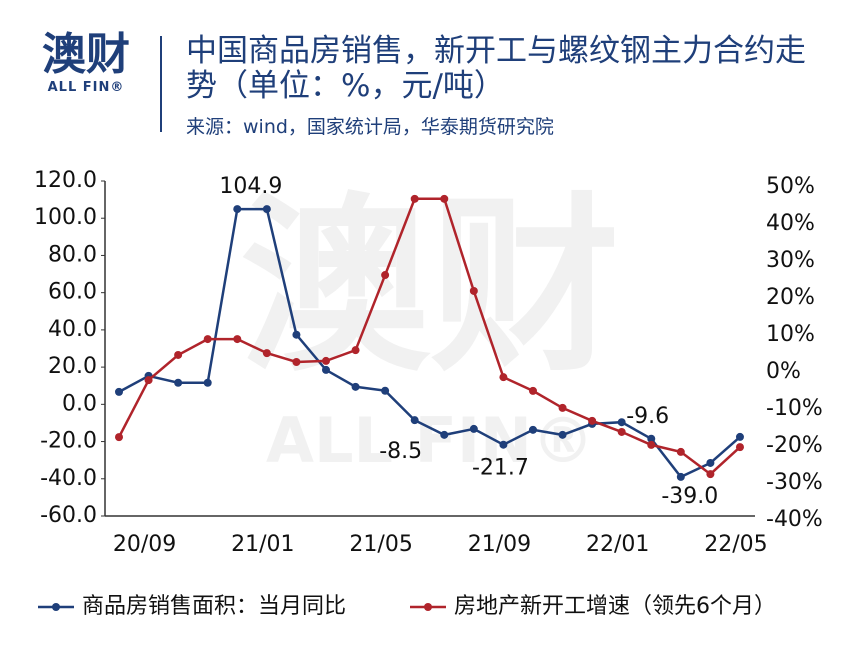 This screenshot has width=864, height=671. Describe the element at coordinates (794, 408) in the screenshot. I see `y2-tick-label: -10%` at that location.